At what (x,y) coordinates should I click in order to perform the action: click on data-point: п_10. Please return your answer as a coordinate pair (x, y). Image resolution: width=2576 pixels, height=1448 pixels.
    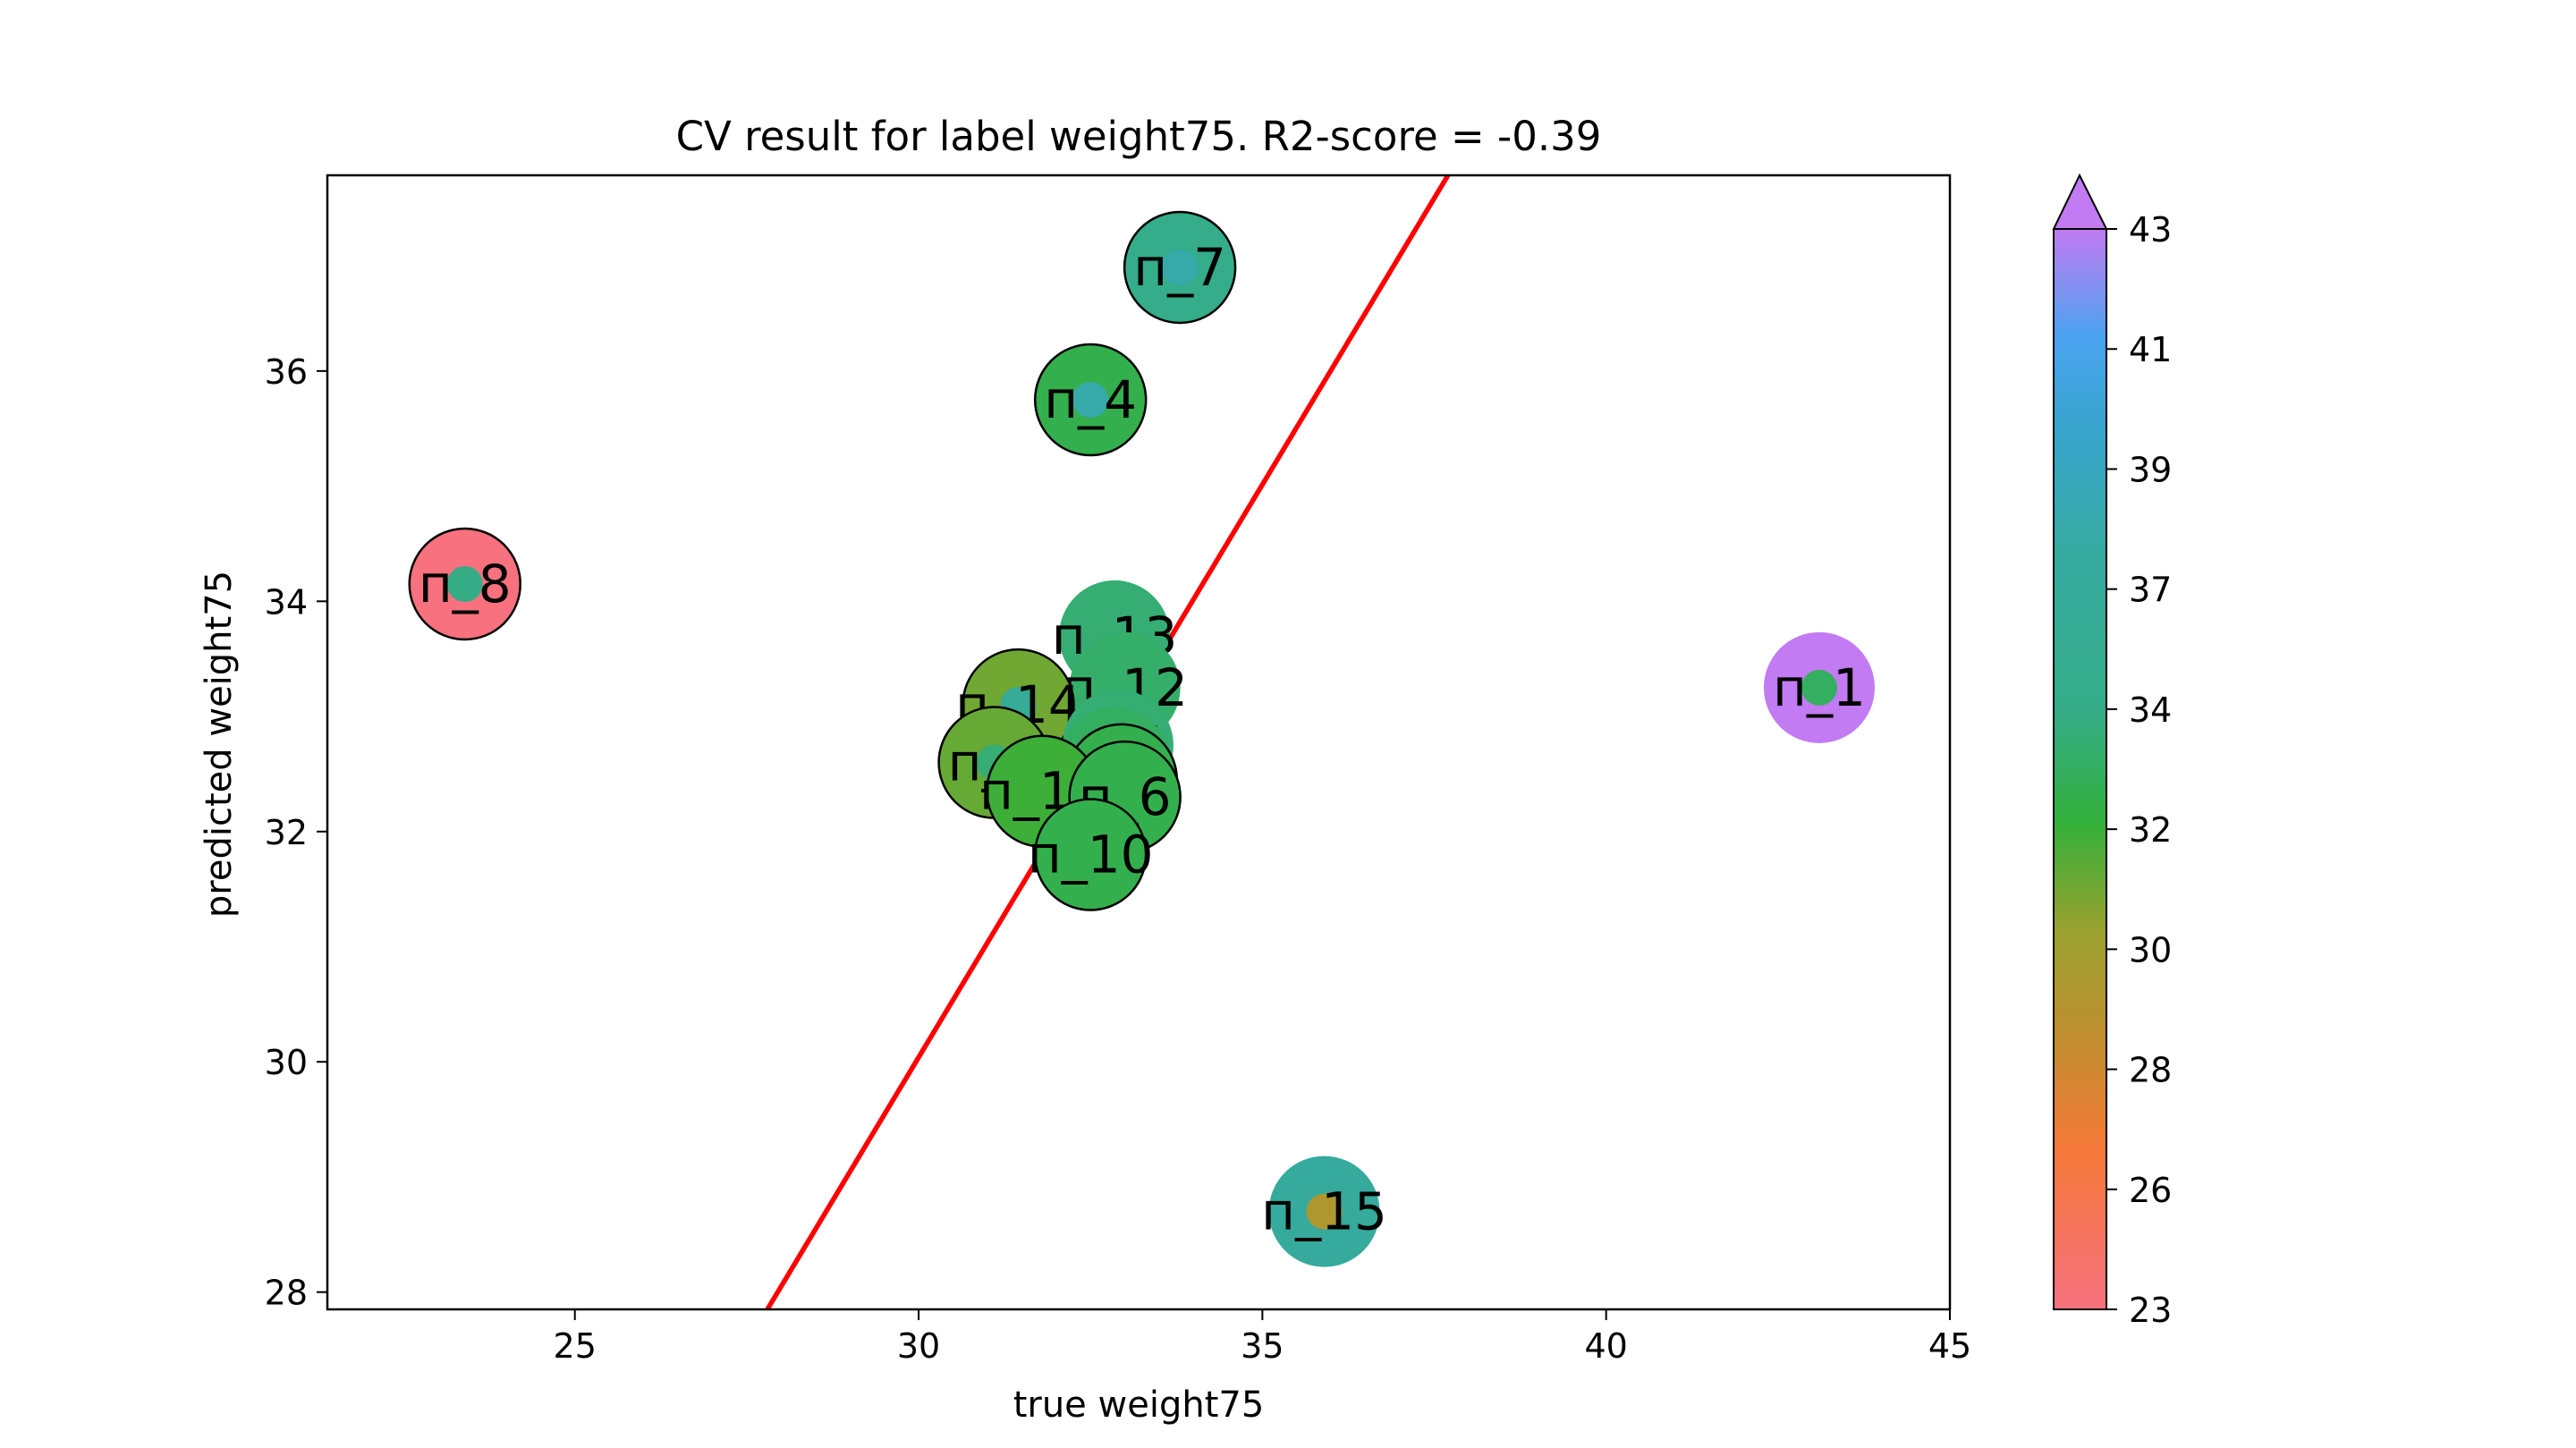
    Looking at the image, I should click on (1091, 854).